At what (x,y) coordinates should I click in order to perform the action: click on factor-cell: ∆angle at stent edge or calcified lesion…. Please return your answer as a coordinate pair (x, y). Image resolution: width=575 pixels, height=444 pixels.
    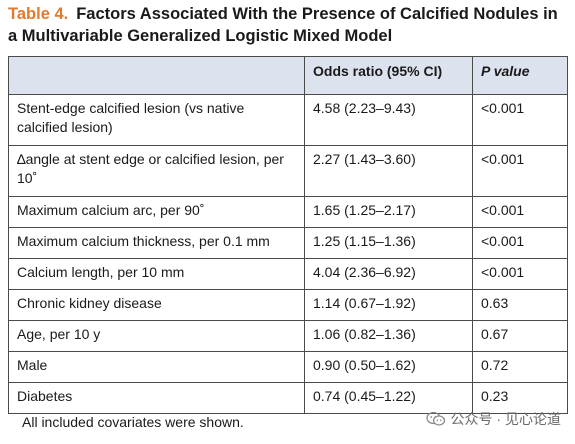
    Looking at the image, I should click on (156, 171).